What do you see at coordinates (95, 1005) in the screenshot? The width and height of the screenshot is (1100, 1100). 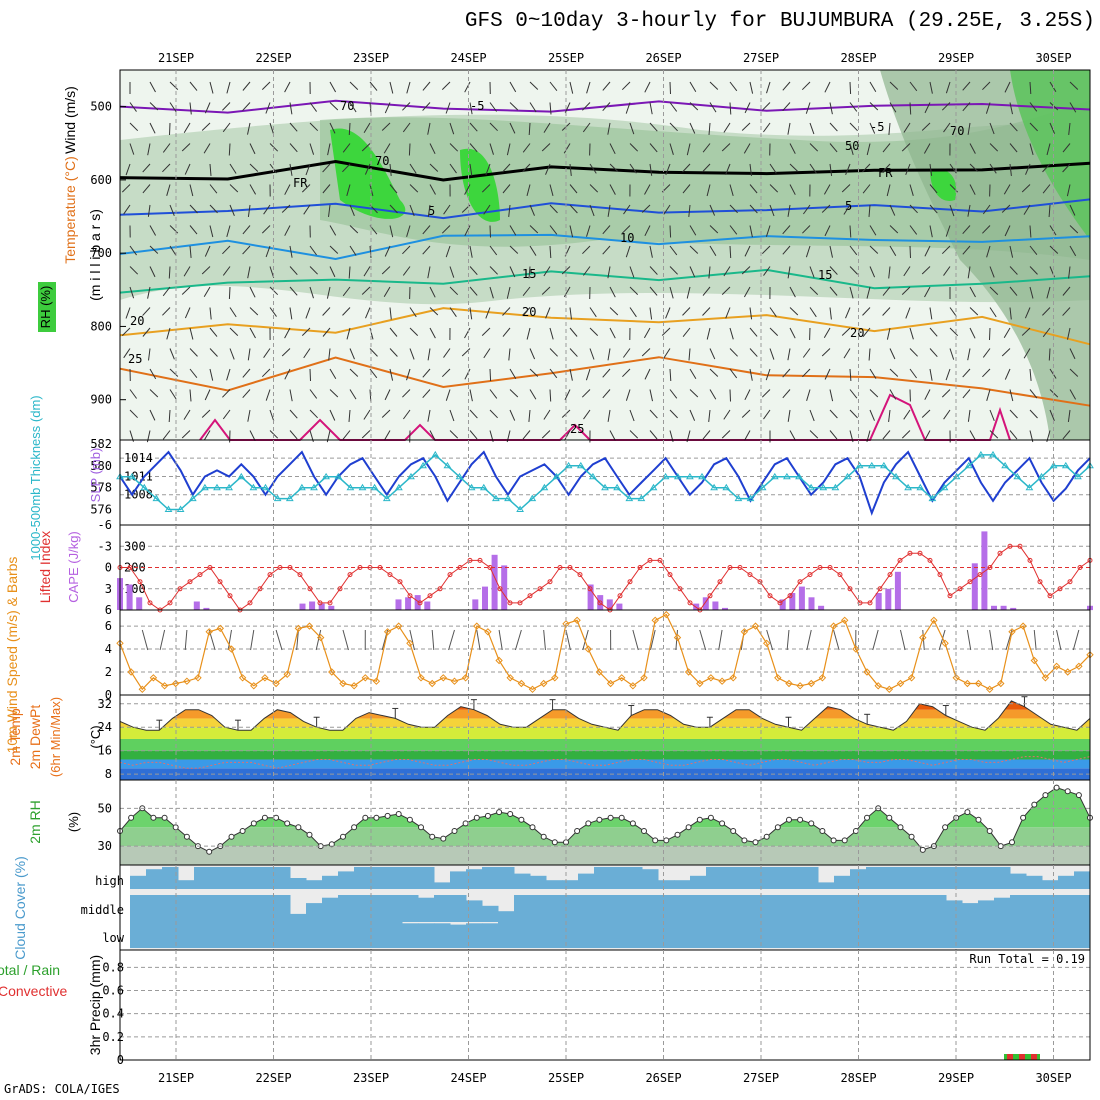 I see `precip-axis-label: 3hr Precip (mm)` at bounding box center [95, 1005].